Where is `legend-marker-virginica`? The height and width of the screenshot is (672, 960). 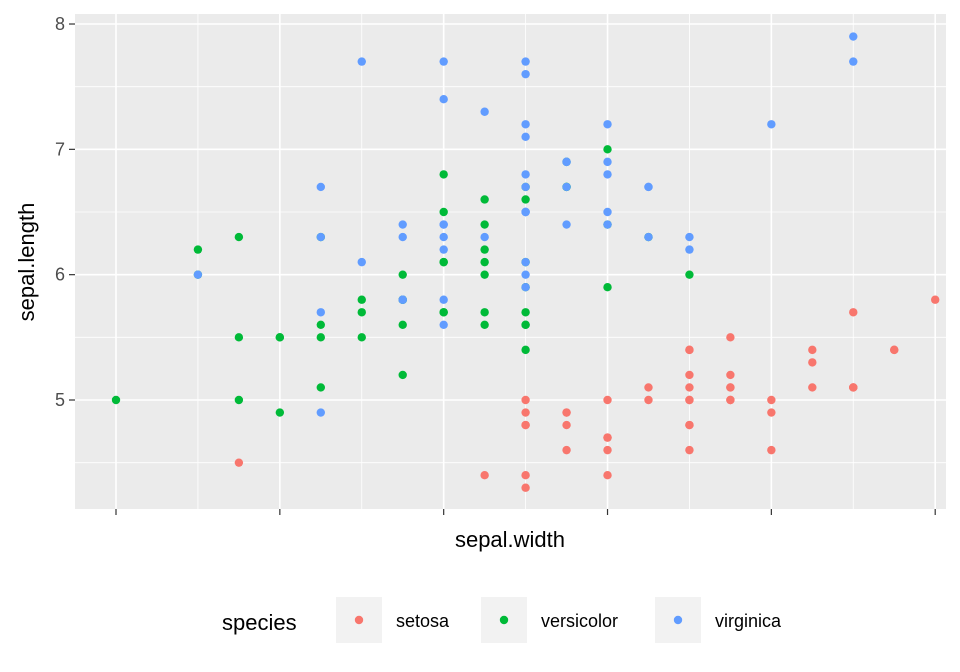 legend-marker-virginica is located at coordinates (678, 620).